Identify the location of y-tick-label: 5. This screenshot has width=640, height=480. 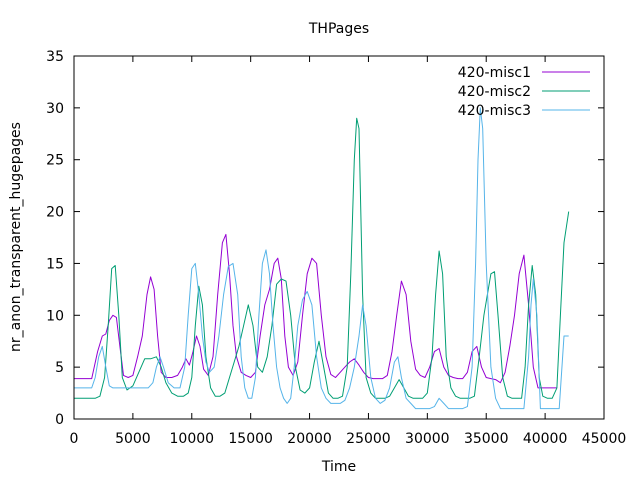
(59, 368).